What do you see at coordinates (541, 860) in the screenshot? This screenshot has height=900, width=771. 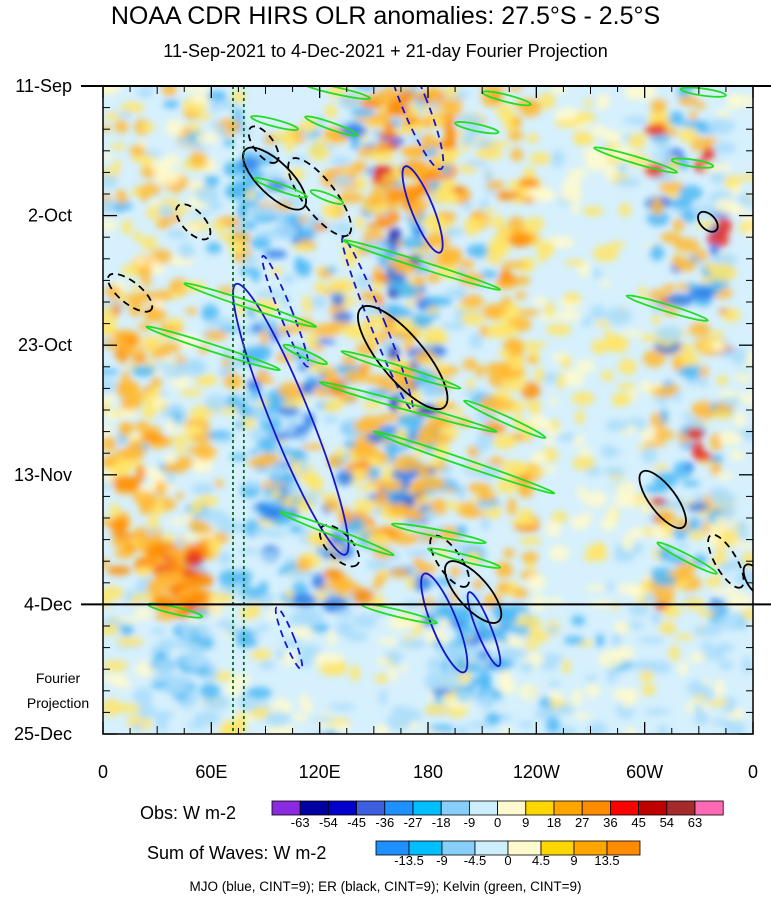 I see `waves-colorbar-tick-label: 4.5` at bounding box center [541, 860].